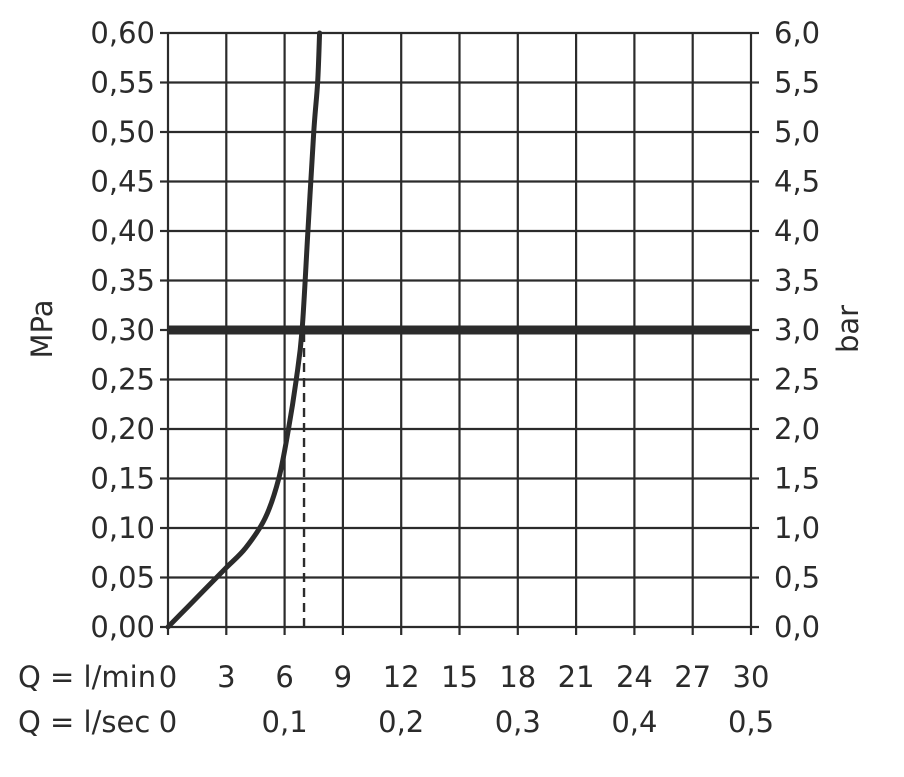 This screenshot has width=904, height=777. I want to click on right-axis-tick-labels: 0,0 0,5 1,0 1,5 2,0 2,5 3,0 3,5 4,0 4,5 5,0 5,5 6,0, so click(797, 330).